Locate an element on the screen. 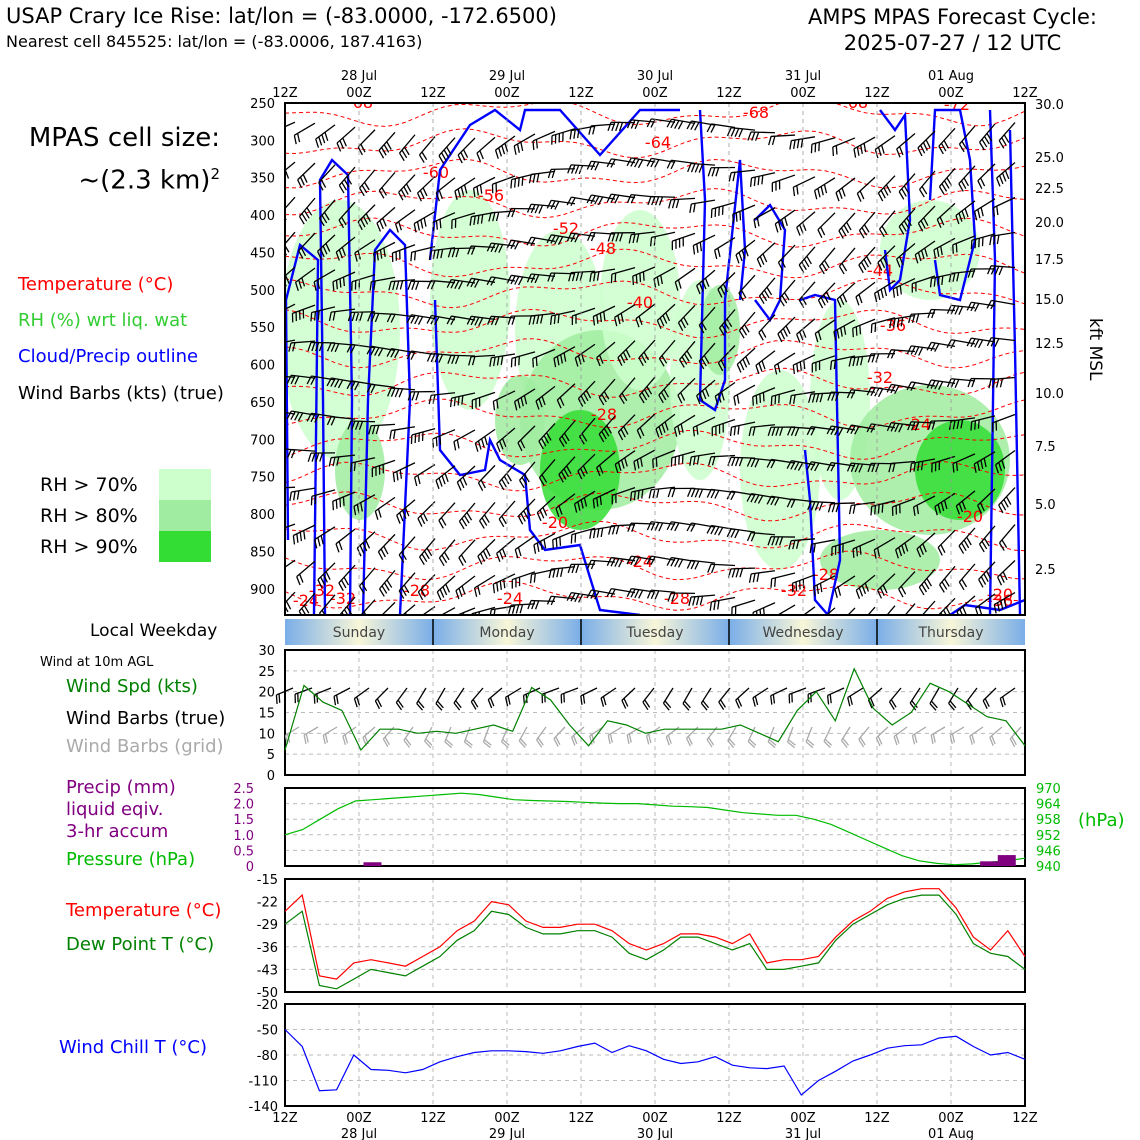 This screenshot has width=1140, height=1140. pressure-unit-label: (hPa) is located at coordinates (1101, 820).